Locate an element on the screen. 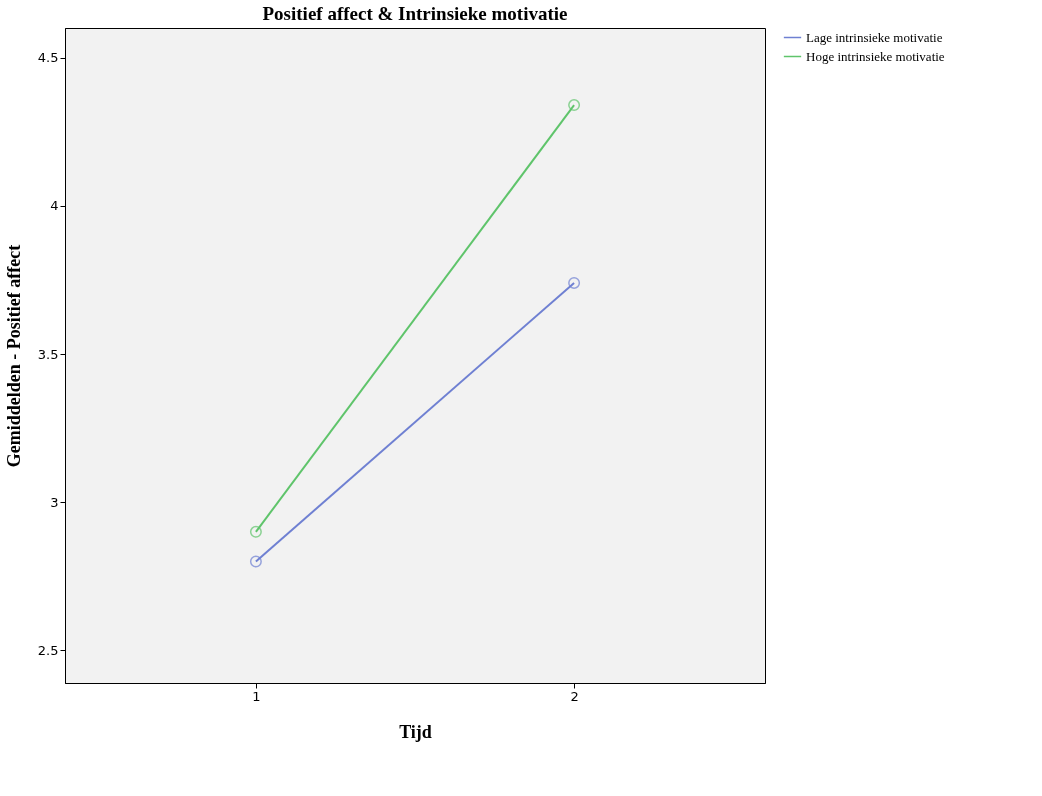  y-tick-label: 3.5 is located at coordinates (48, 354).